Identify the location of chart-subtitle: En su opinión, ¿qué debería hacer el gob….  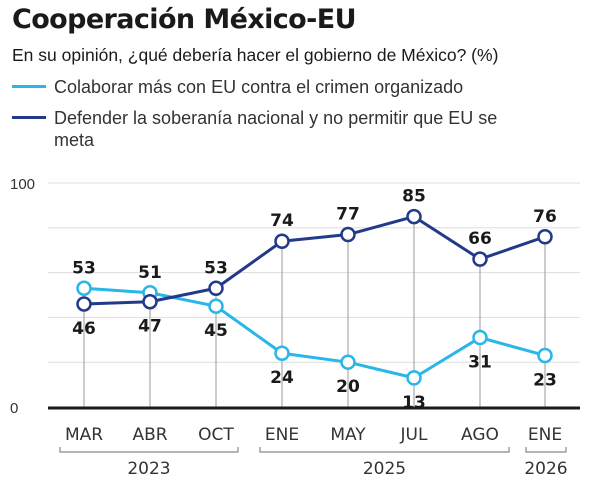
(255, 55).